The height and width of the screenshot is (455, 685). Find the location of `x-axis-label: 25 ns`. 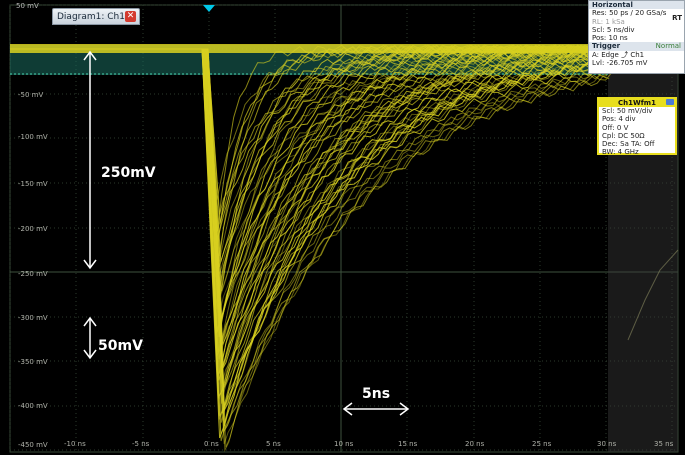

x-axis-label: 25 ns is located at coordinates (541, 444).